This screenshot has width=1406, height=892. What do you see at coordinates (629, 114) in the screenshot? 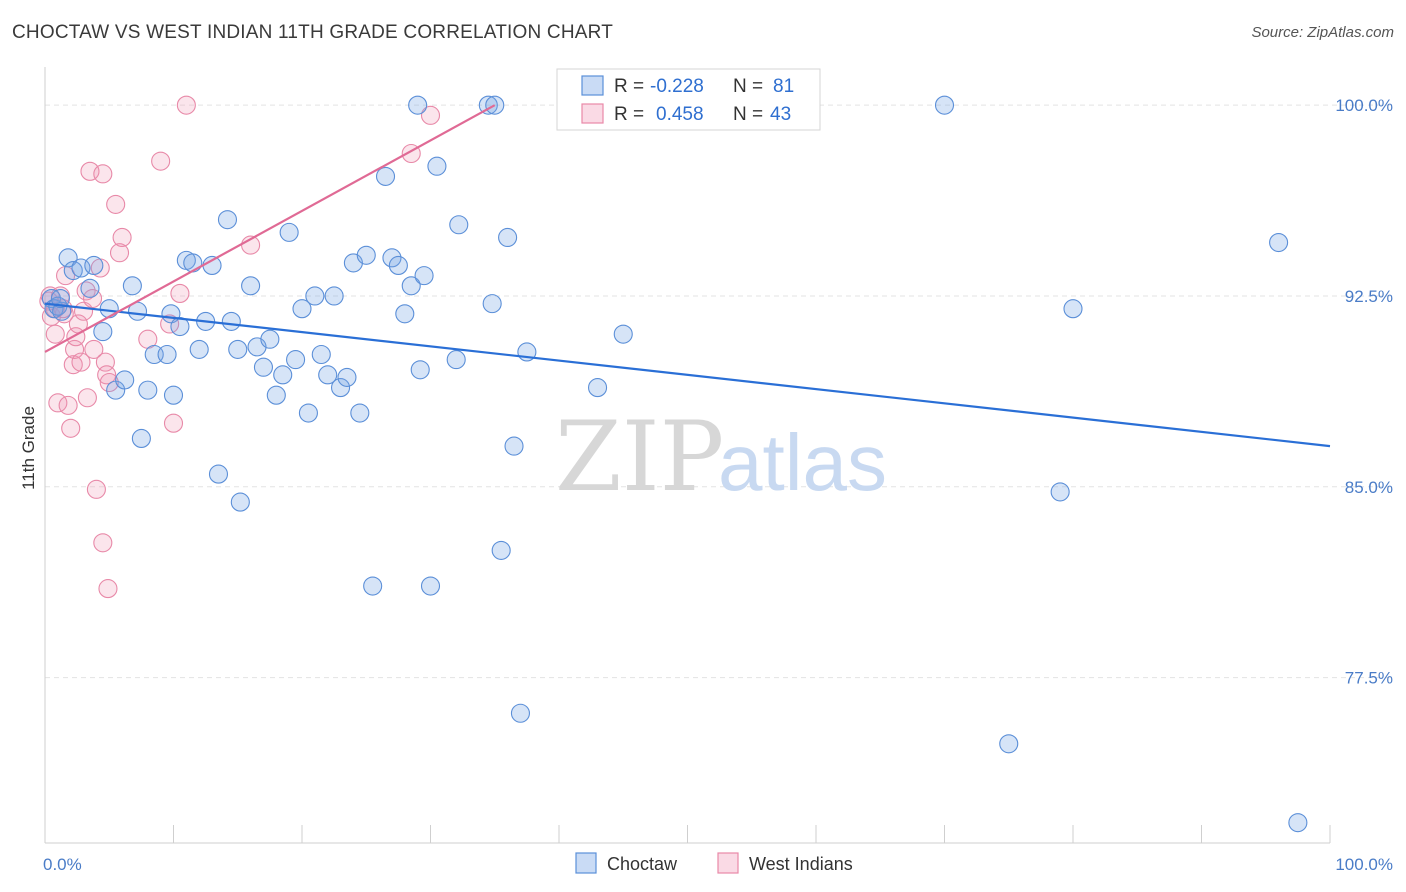
I see `legend-r-label-west-indians: R =` at bounding box center [629, 114].